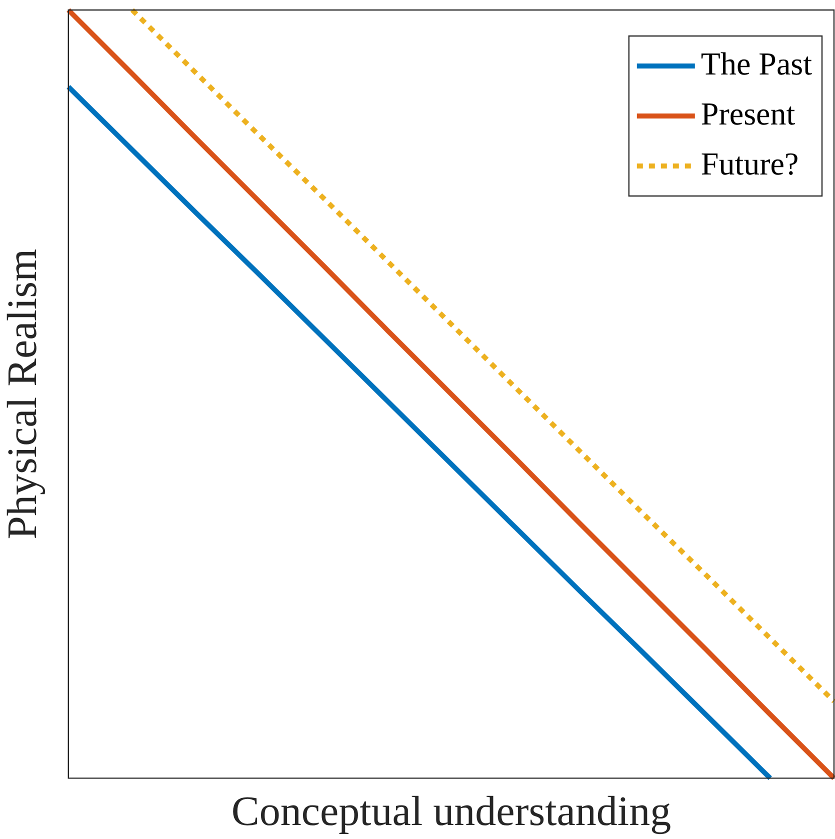 This screenshot has height=839, width=835. Describe the element at coordinates (748, 113) in the screenshot. I see `legend-label: Present` at that location.